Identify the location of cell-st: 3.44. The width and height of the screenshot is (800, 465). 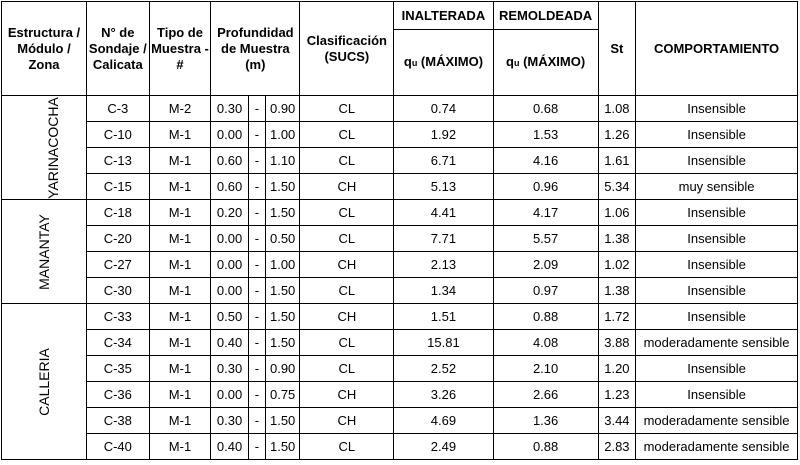
(617, 420).